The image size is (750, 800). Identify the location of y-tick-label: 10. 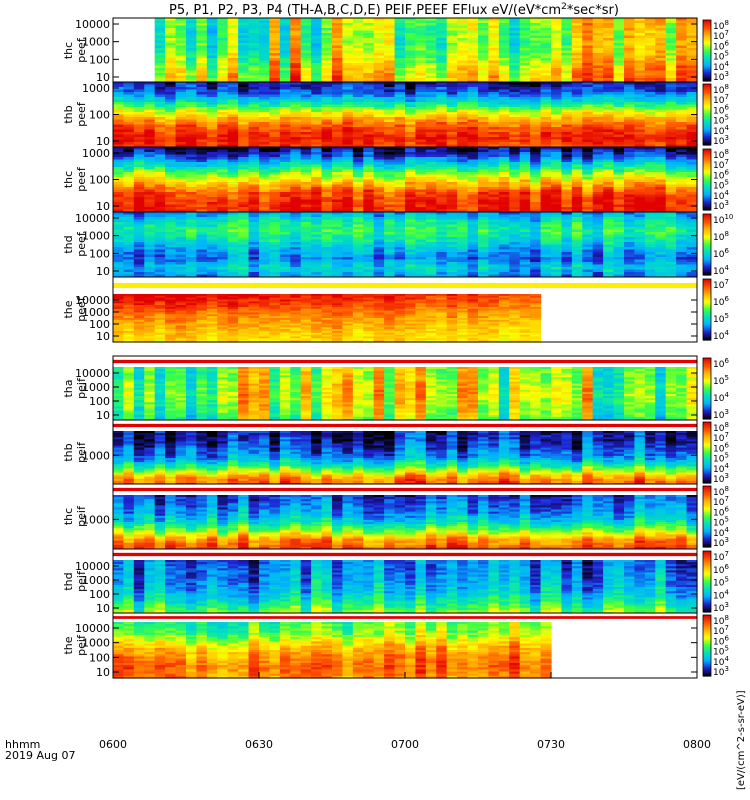
(103, 77).